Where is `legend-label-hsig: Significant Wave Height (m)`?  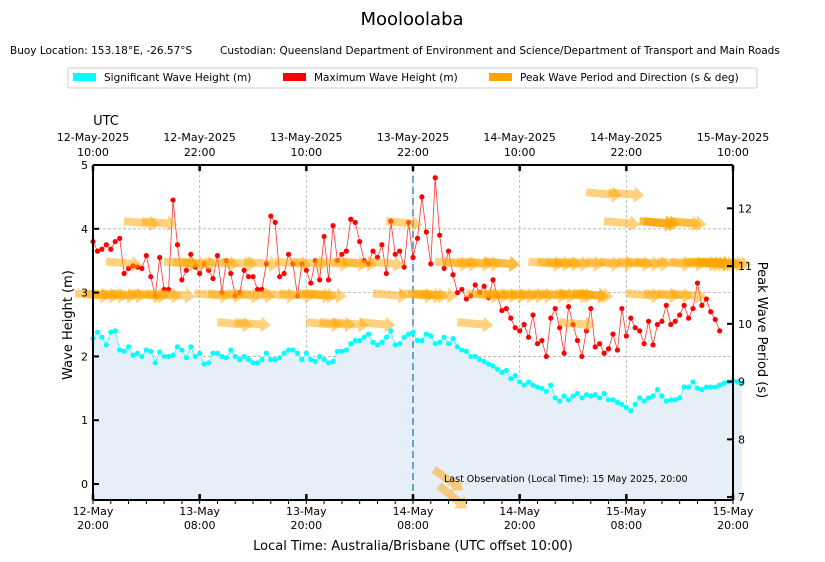 legend-label-hsig: Significant Wave Height (m) is located at coordinates (177, 78).